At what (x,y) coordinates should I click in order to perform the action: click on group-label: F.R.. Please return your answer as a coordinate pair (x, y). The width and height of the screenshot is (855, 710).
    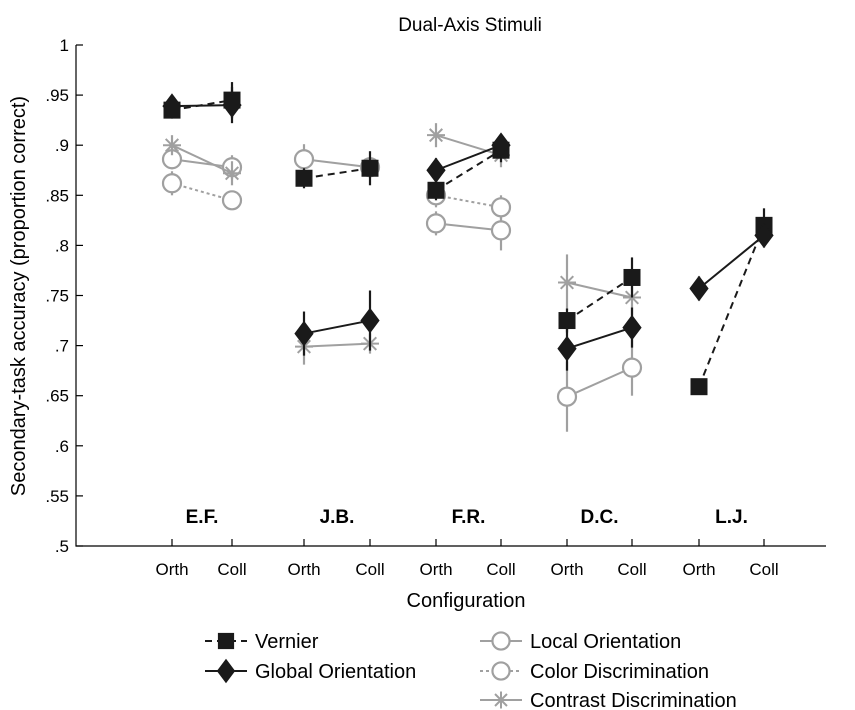
    Looking at the image, I should click on (469, 517).